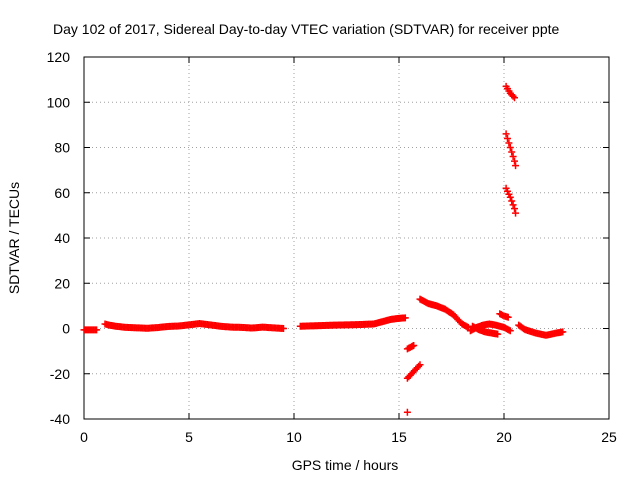  What do you see at coordinates (62, 193) in the screenshot?
I see `y-tick-label: 60` at bounding box center [62, 193].